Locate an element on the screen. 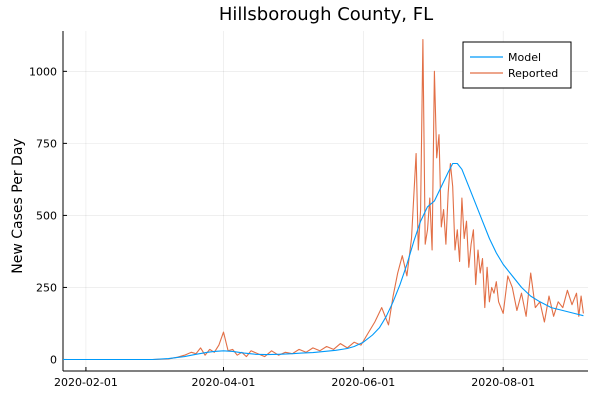  chart-title: Hillsborough County, FL is located at coordinates (326, 14).